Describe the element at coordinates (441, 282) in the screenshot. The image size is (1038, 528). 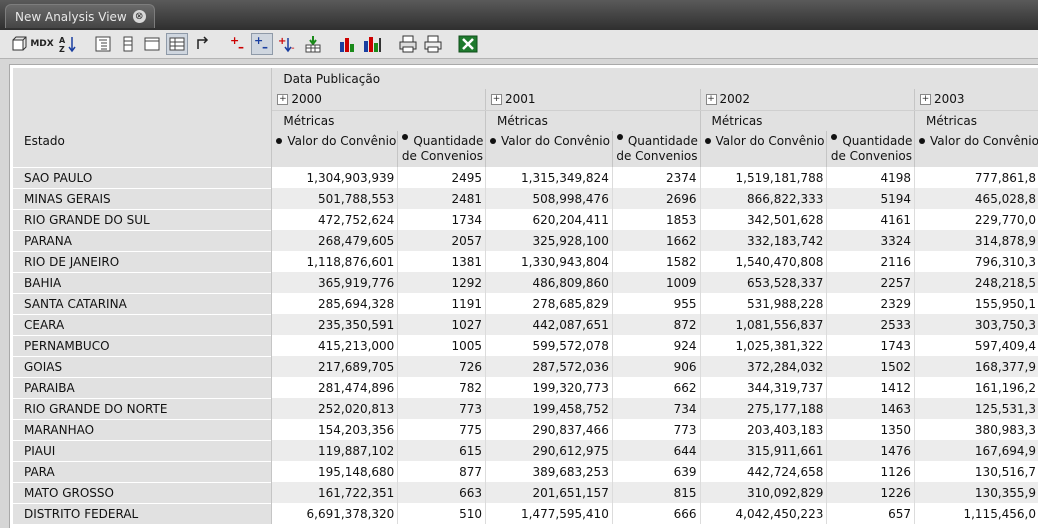
I see `cell-quantidade: 1292` at that location.